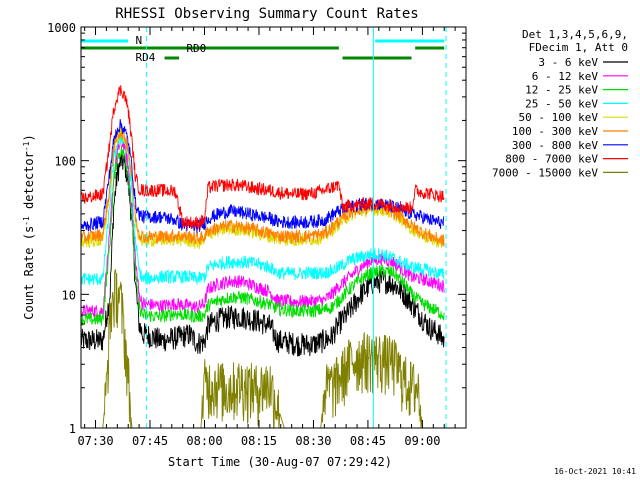  Describe the element at coordinates (555, 145) in the screenshot. I see `legend-label-7: 300 - 800 keV` at that location.